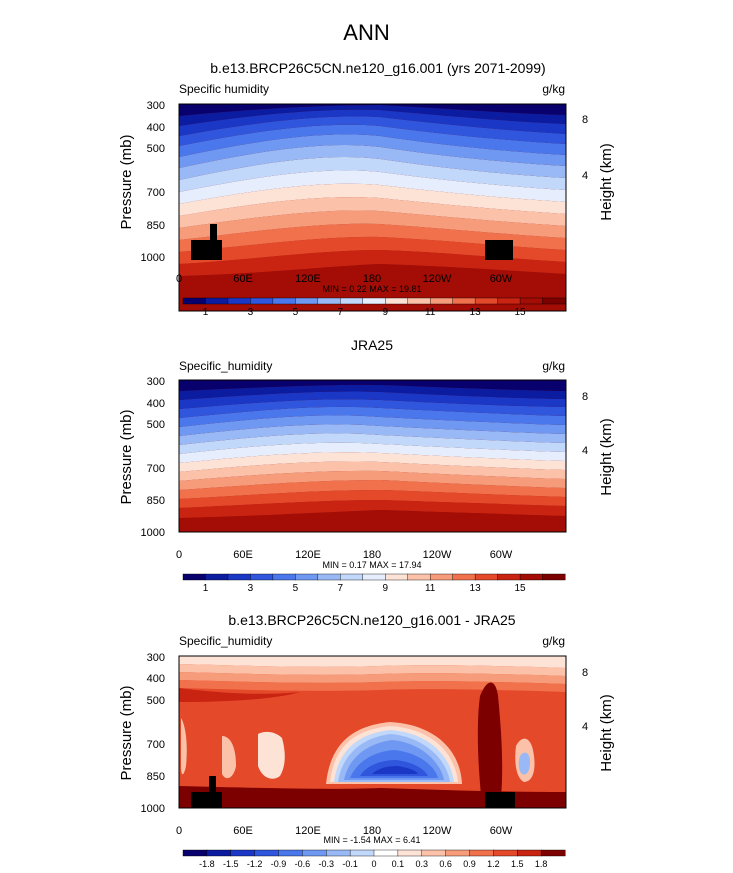 This screenshot has height=873, width=733. What do you see at coordinates (372, 732) in the screenshot?
I see `plot-frame` at bounding box center [372, 732].